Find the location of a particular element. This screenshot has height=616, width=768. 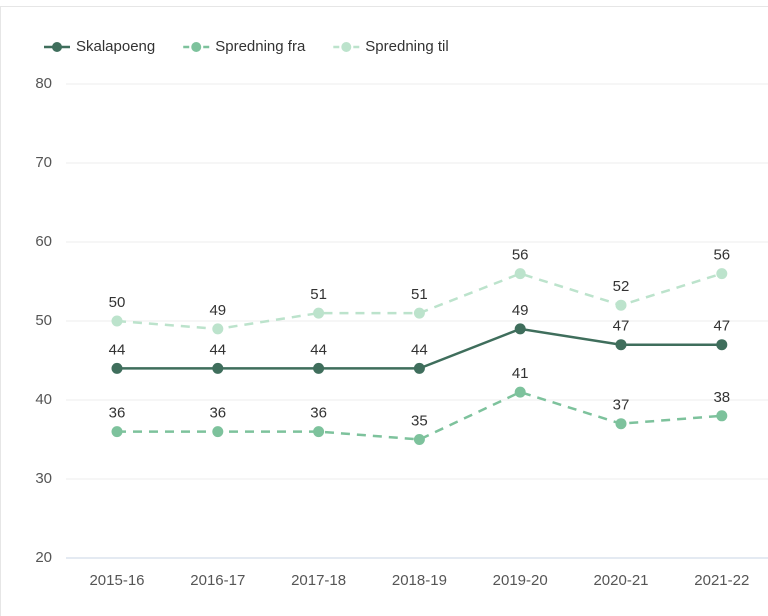

x-tick-label: 2015-16 is located at coordinates (116, 580).